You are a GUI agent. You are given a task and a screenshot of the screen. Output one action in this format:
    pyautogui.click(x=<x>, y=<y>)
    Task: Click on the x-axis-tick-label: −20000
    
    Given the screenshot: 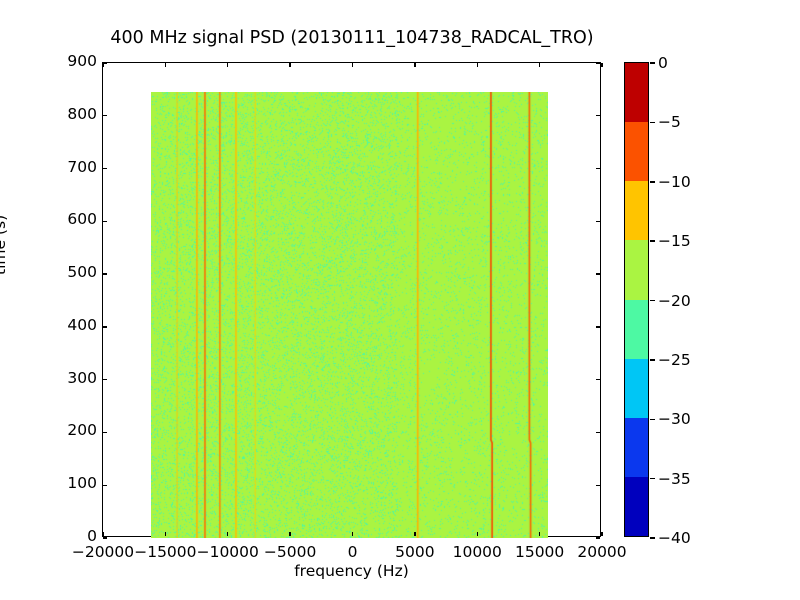 What is the action you would take?
    pyautogui.click(x=103, y=552)
    